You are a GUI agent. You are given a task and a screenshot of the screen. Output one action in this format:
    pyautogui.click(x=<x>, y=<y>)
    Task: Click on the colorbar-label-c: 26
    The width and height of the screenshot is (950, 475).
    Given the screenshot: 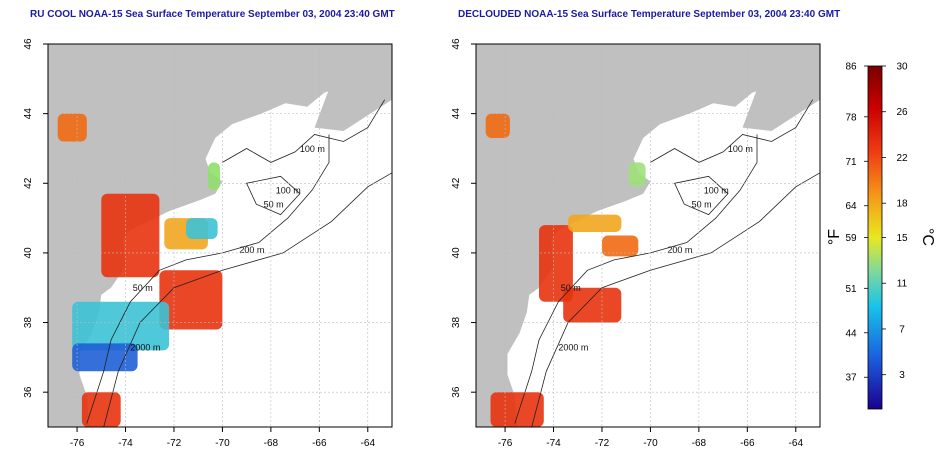 What is the action you would take?
    pyautogui.click(x=902, y=112)
    